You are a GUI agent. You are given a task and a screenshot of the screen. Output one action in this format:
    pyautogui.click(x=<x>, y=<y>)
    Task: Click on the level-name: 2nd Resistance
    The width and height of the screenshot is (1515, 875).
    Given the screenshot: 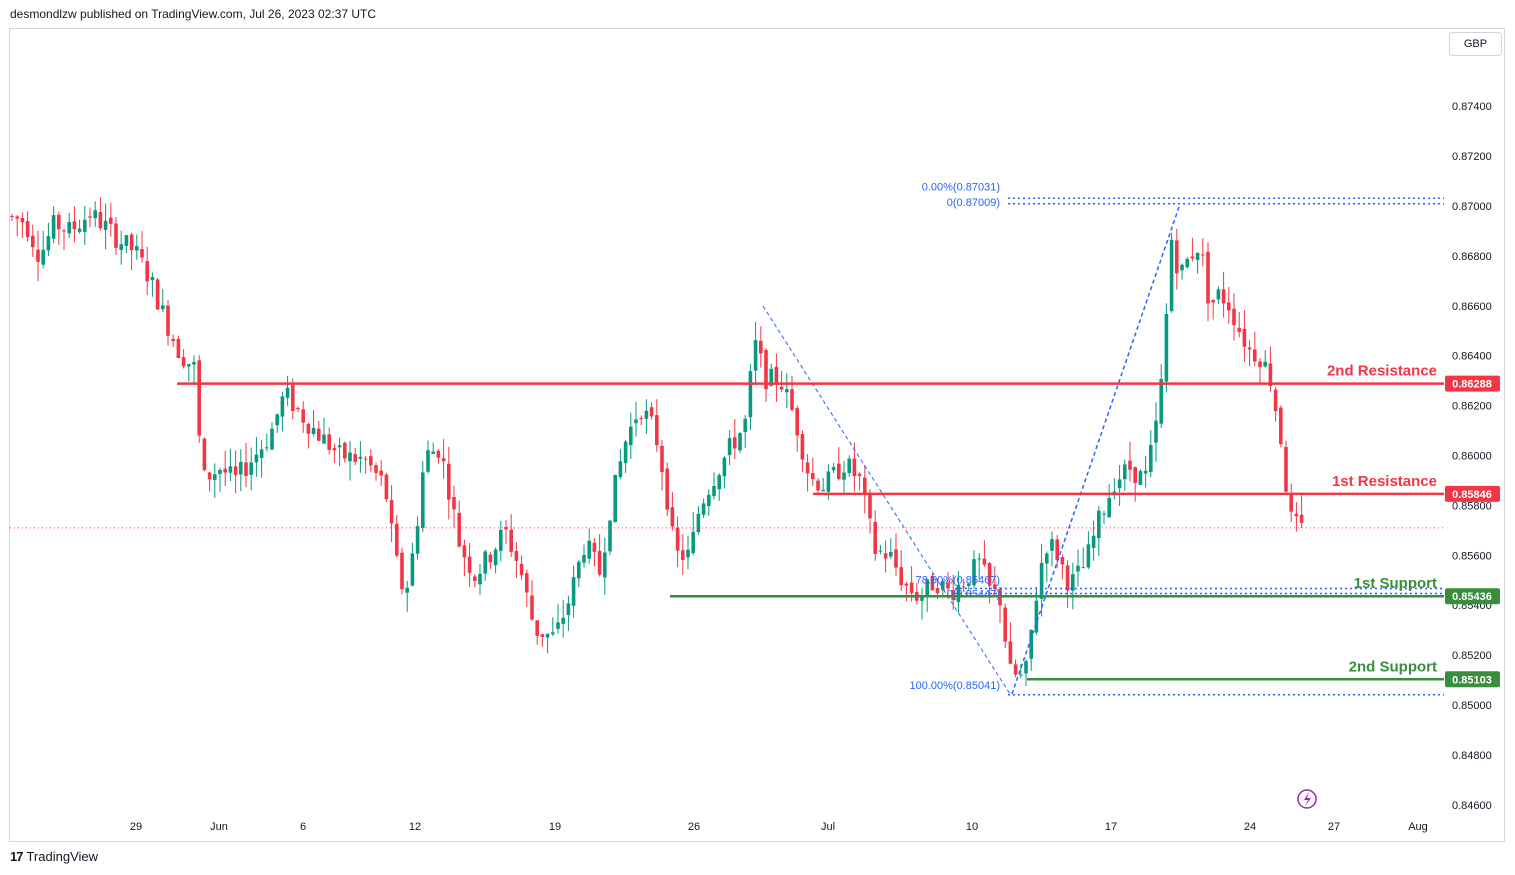 What is the action you would take?
    pyautogui.click(x=1382, y=371)
    